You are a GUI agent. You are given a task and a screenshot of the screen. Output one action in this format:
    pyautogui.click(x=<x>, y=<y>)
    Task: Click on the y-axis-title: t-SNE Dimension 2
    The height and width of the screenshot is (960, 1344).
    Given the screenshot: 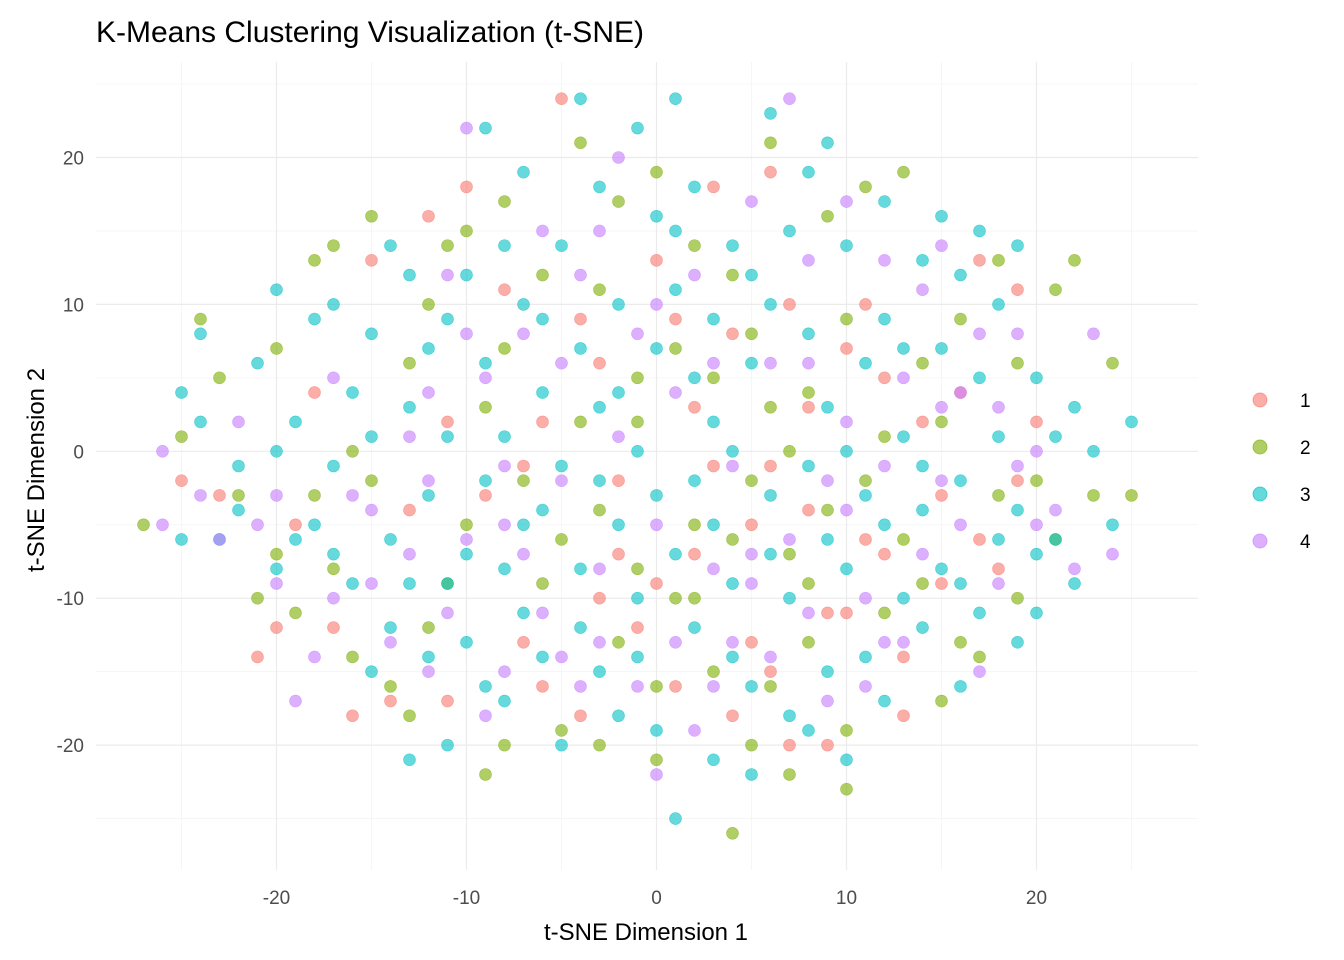 What is the action you would take?
    pyautogui.click(x=36, y=470)
    